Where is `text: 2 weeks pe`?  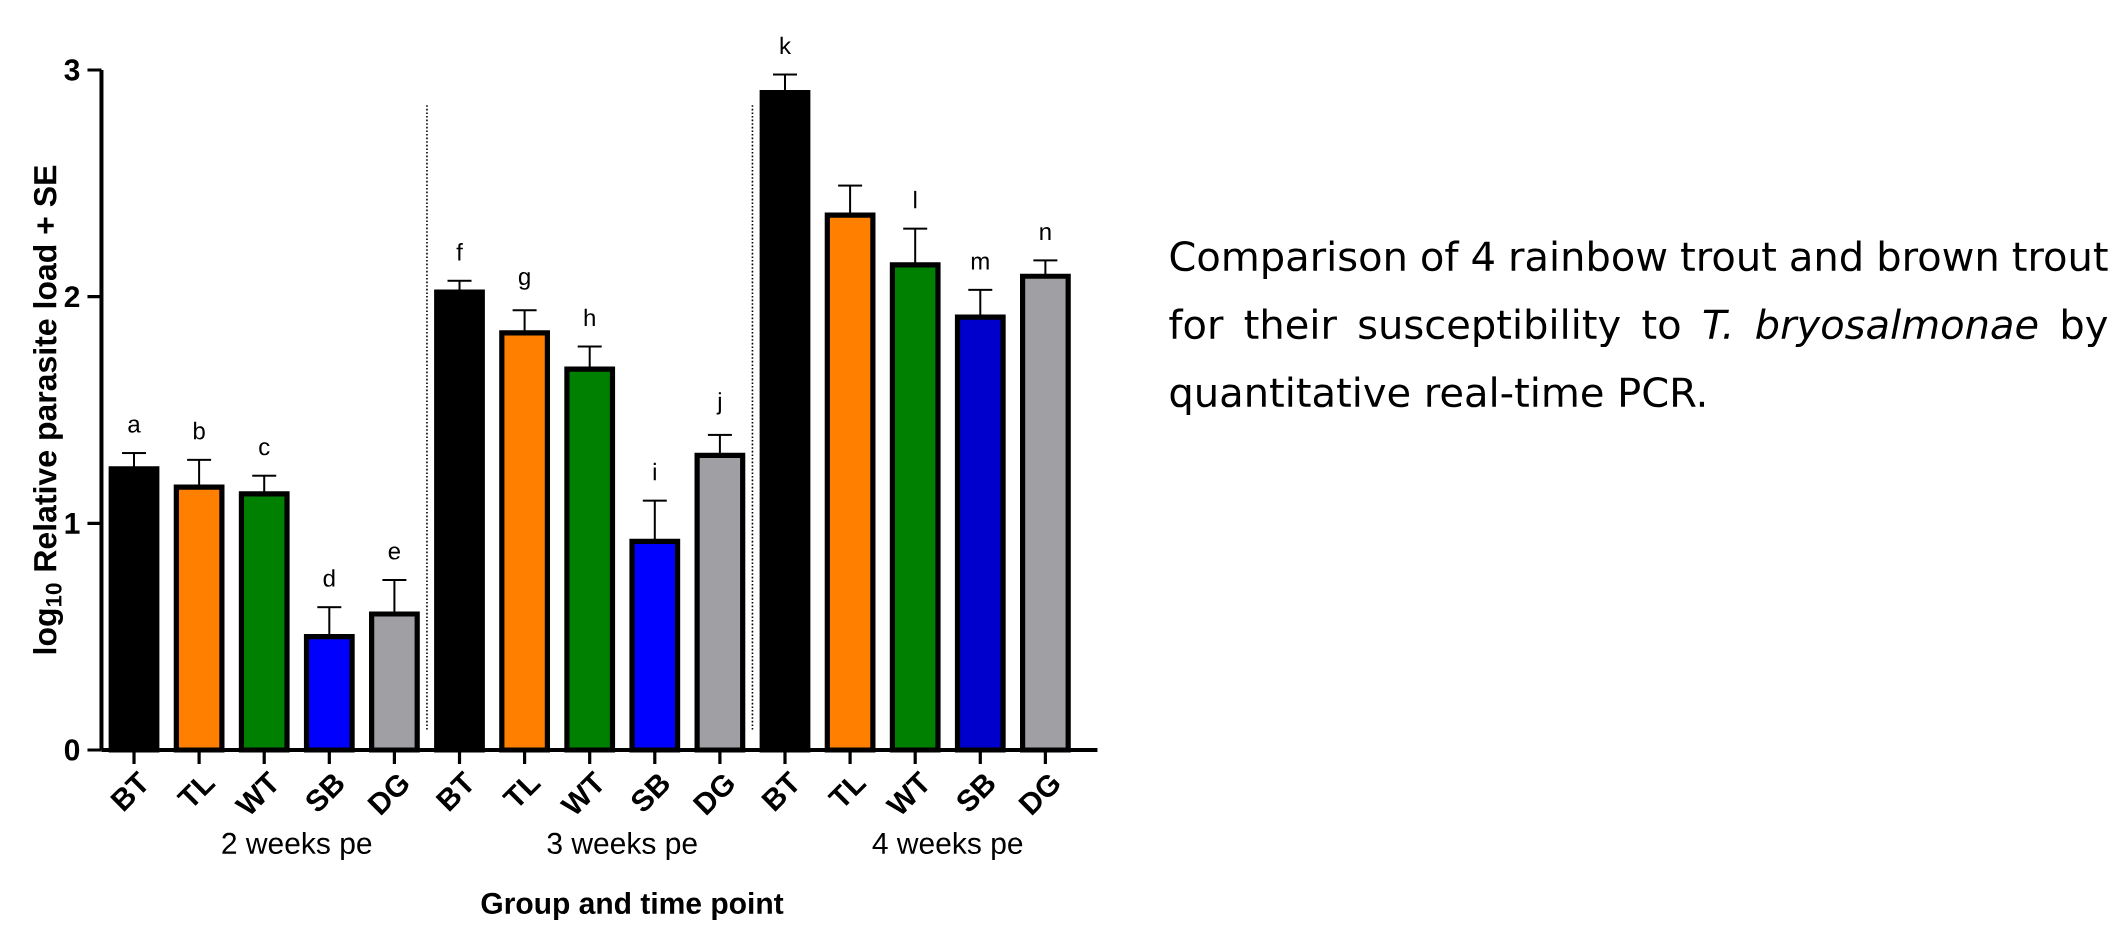 text: 2 weeks pe is located at coordinates (297, 846).